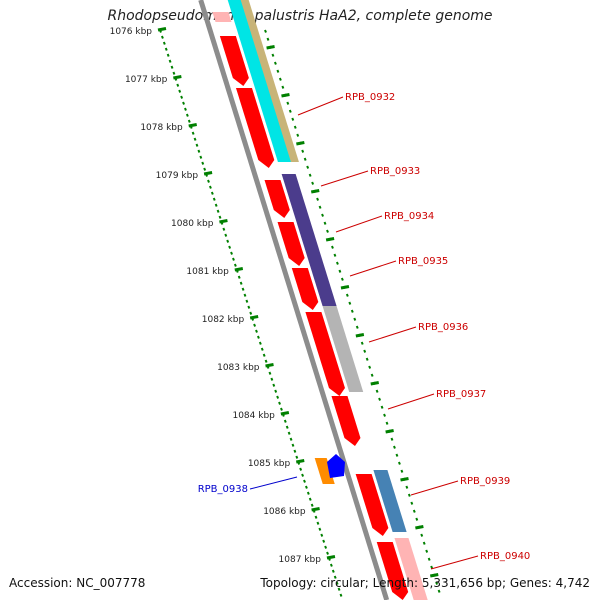 The width and height of the screenshot is (600, 600). I want to click on accession-text: Accession: NC_007778, so click(77, 583).